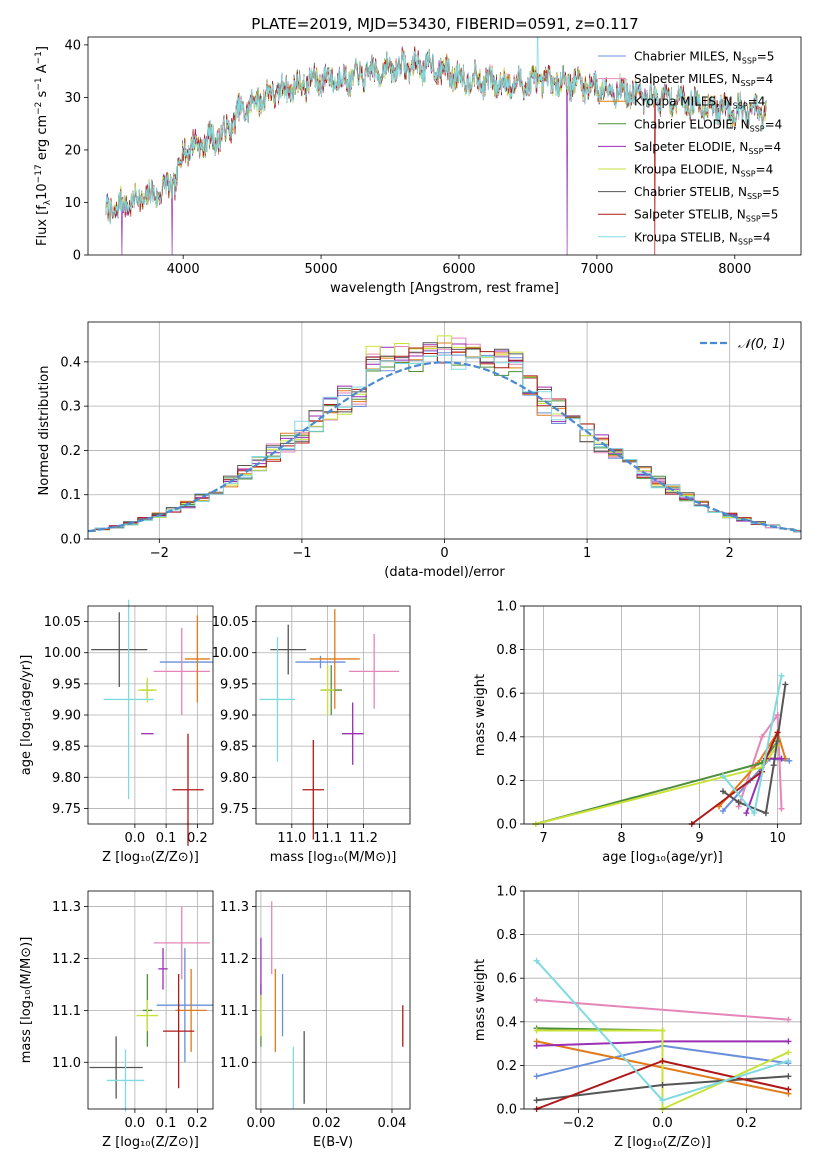  I want to click on y-tick-label: 0, so click(77, 256).